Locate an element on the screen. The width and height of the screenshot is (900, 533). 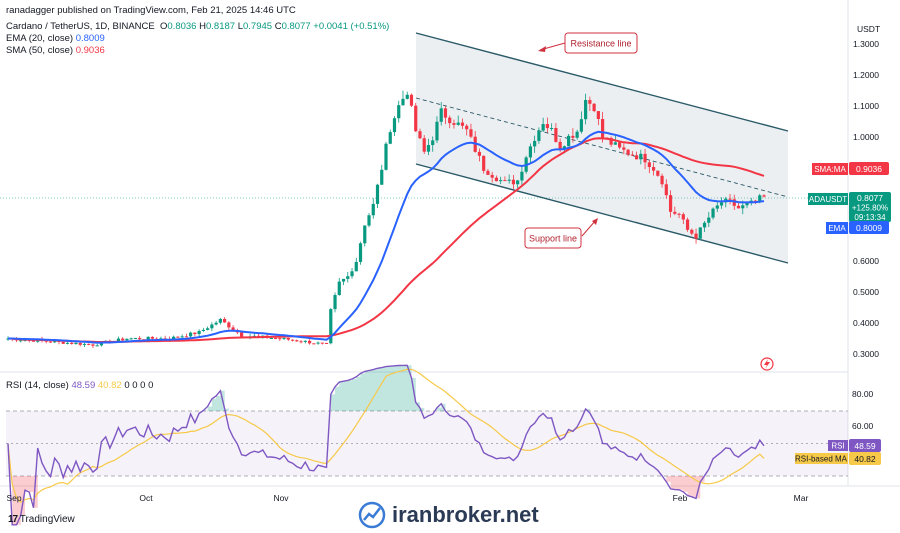
ema-badge-value: 0.8009 is located at coordinates (869, 228).